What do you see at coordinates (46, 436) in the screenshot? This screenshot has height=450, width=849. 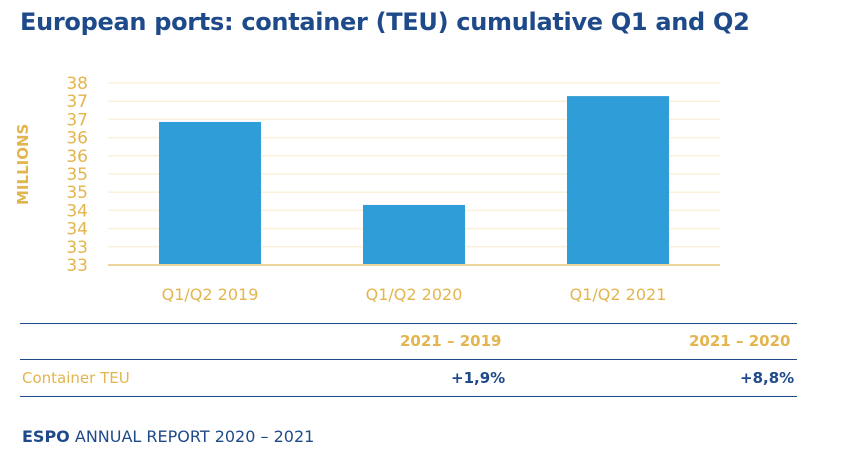 I see `footer-brand: ESPO` at bounding box center [46, 436].